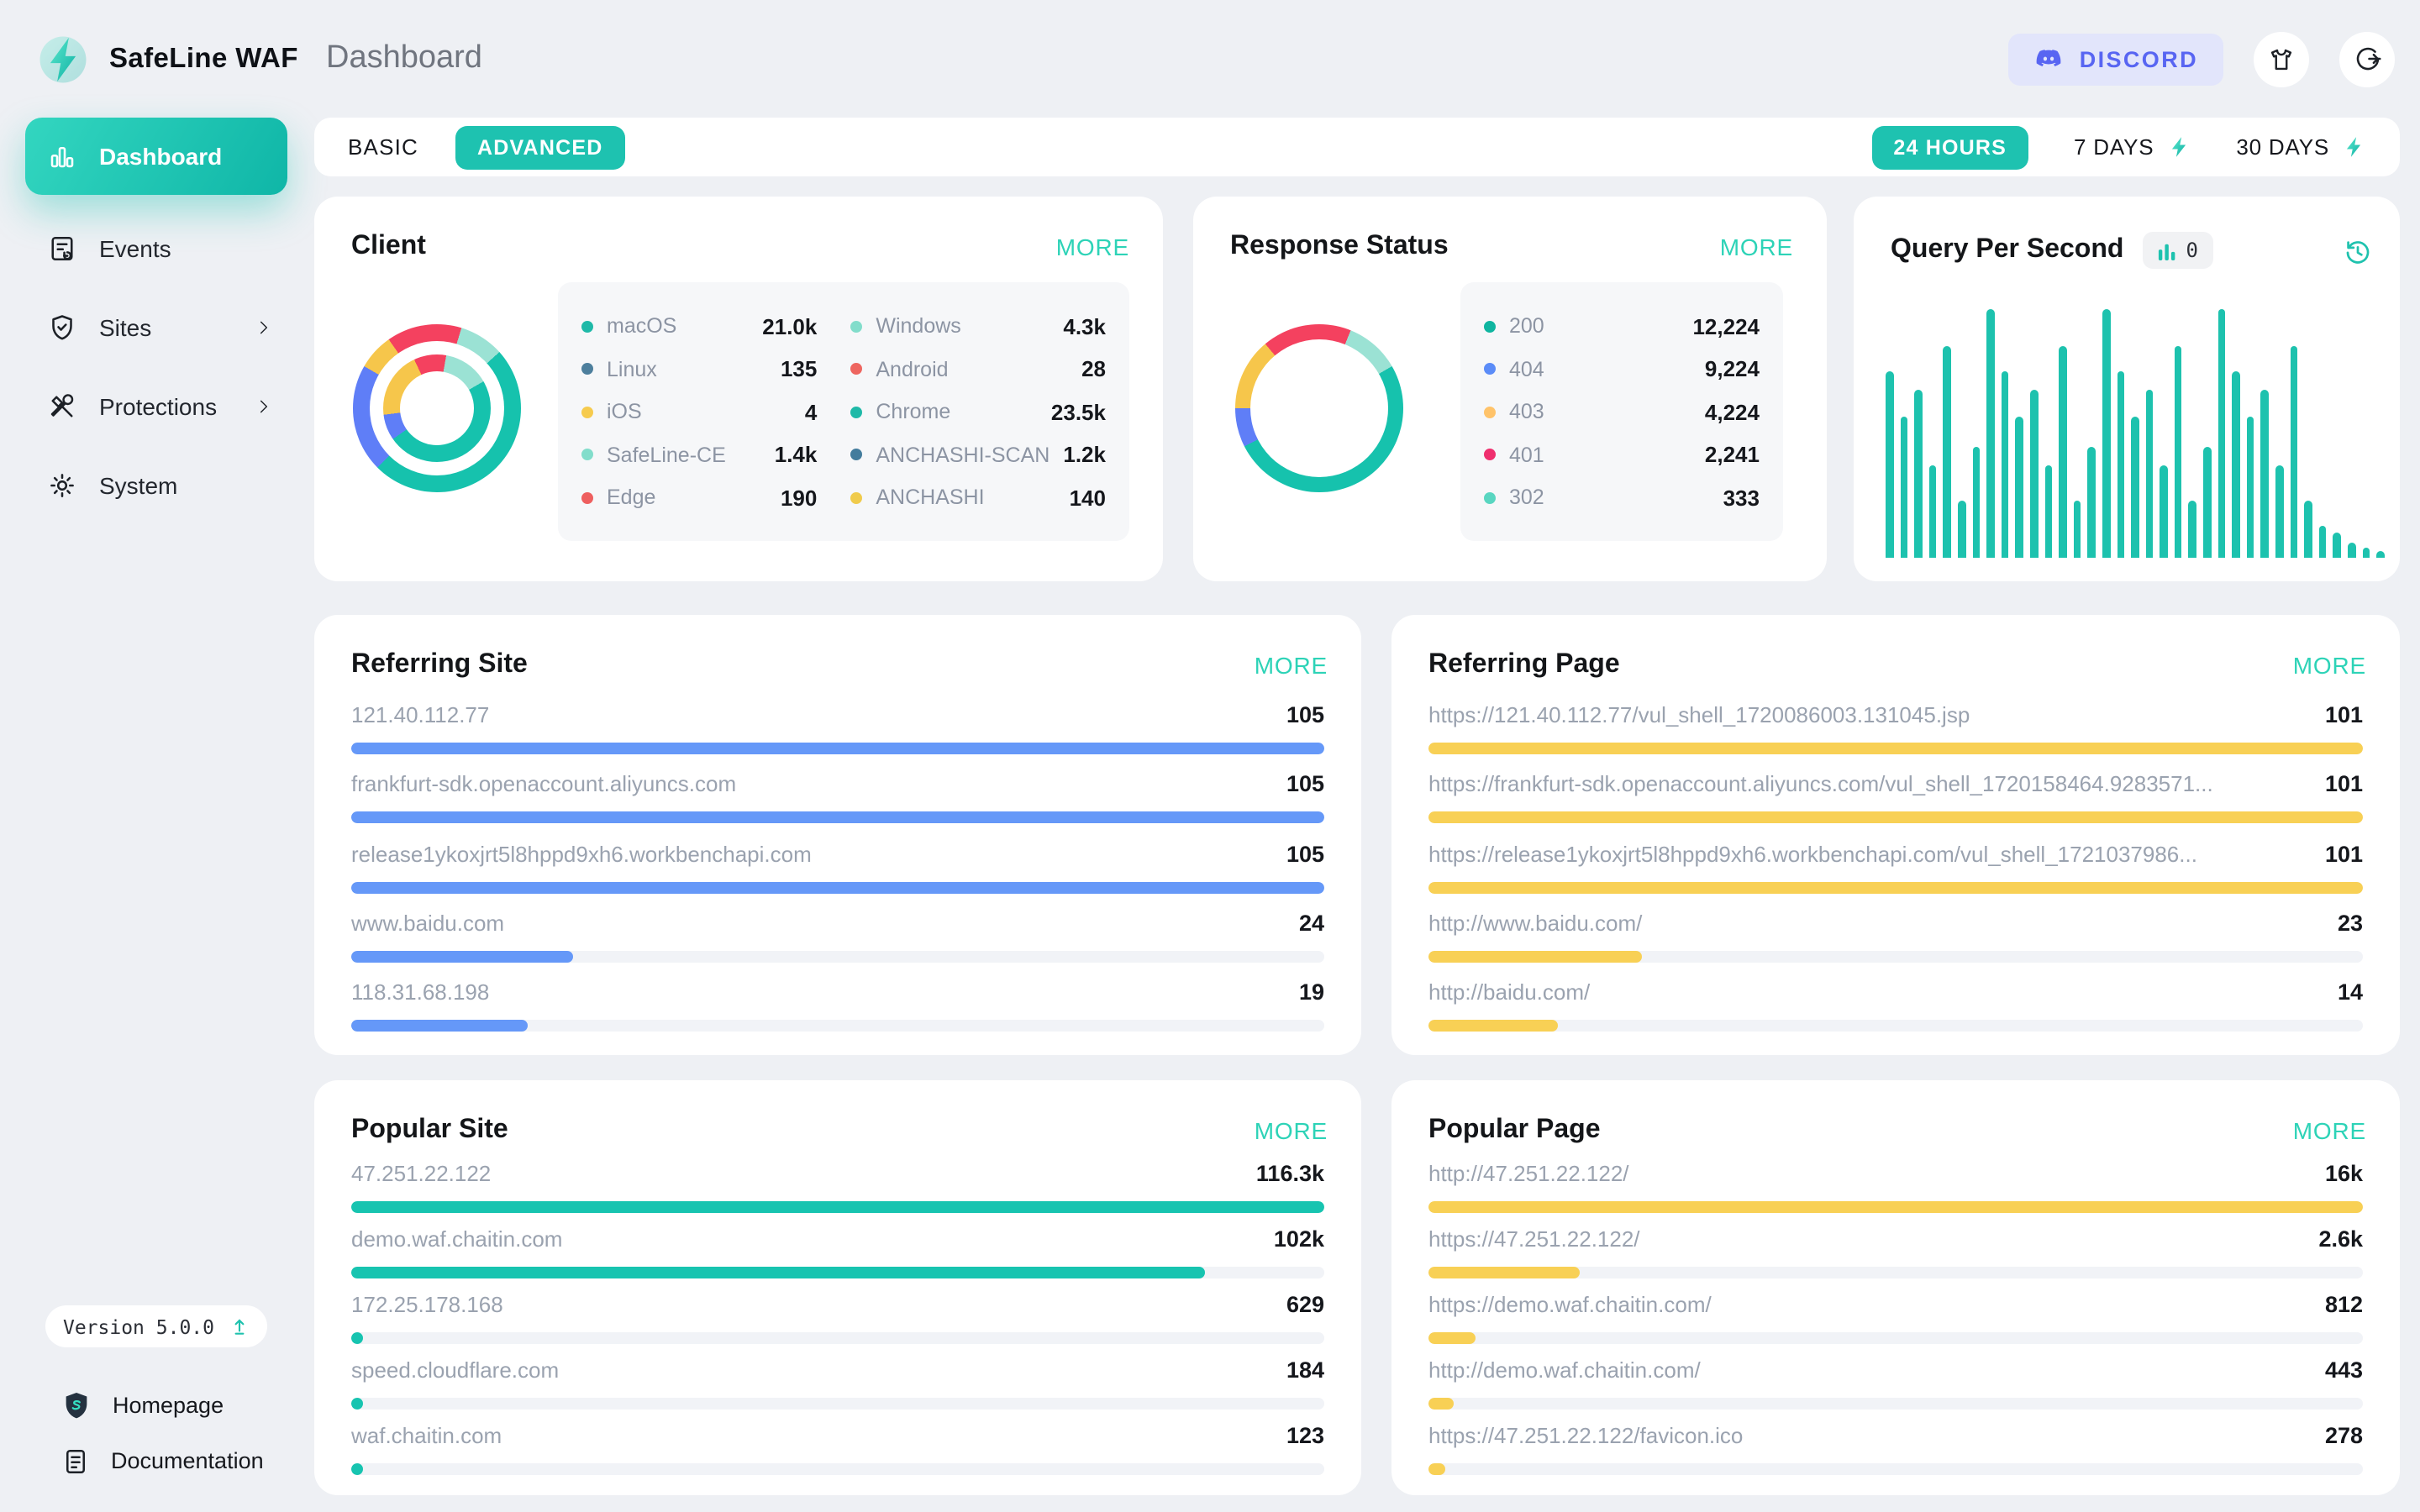 This screenshot has width=2420, height=1512. I want to click on time-range-group: 24 HOURS 7 DAYS 30 DAYS, so click(2118, 147).